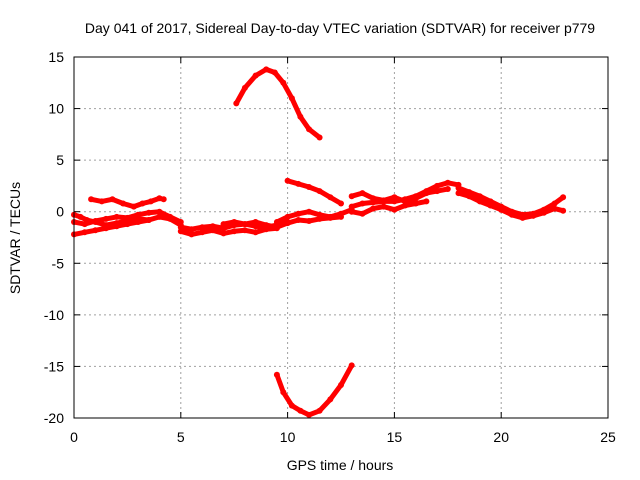 Image resolution: width=640 pixels, height=480 pixels. What do you see at coordinates (288, 437) in the screenshot?
I see `x-tick-label: 10` at bounding box center [288, 437].